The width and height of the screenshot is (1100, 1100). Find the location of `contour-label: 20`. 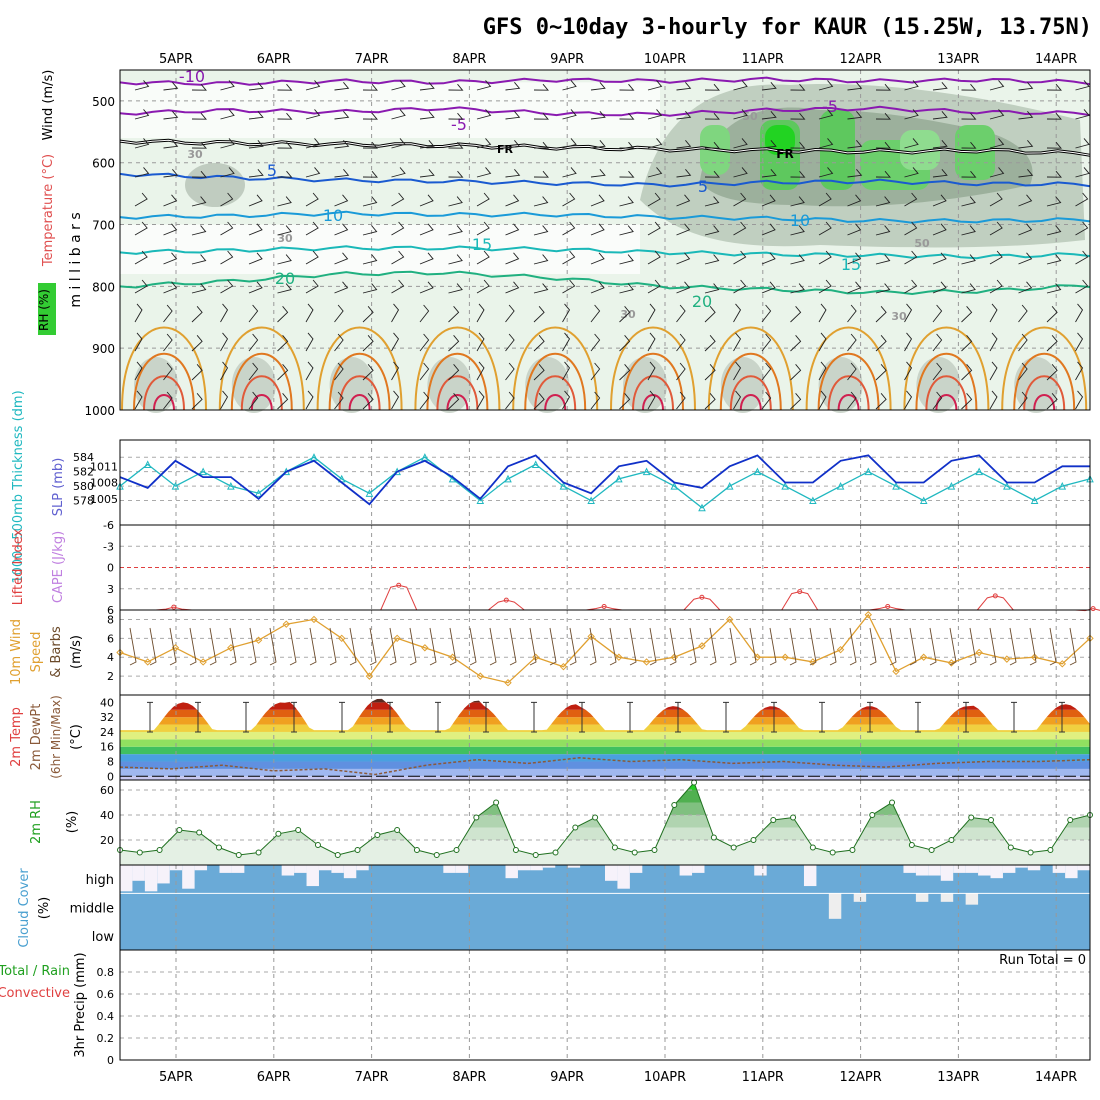

contour-label: 20 is located at coordinates (285, 278).